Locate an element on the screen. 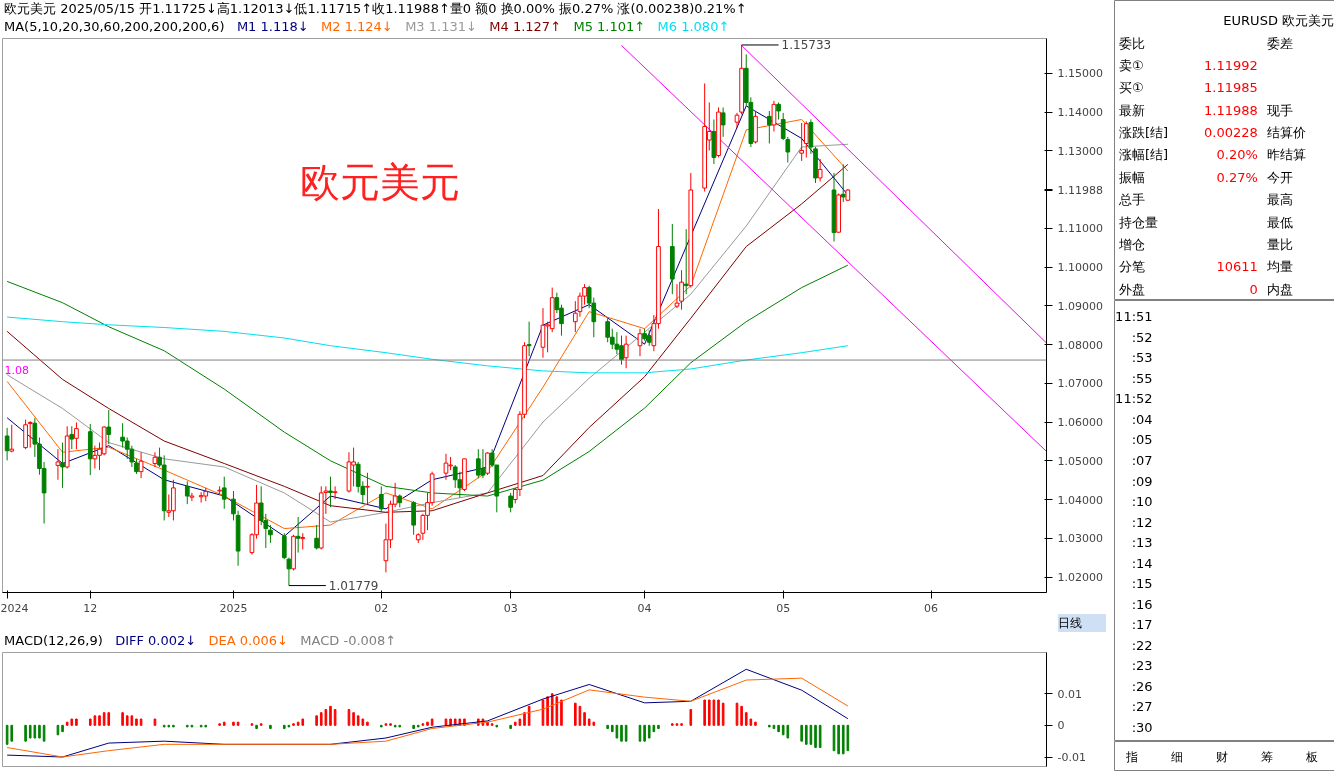 This screenshot has height=771, width=1334. x-tick-label: 04 is located at coordinates (644, 608).